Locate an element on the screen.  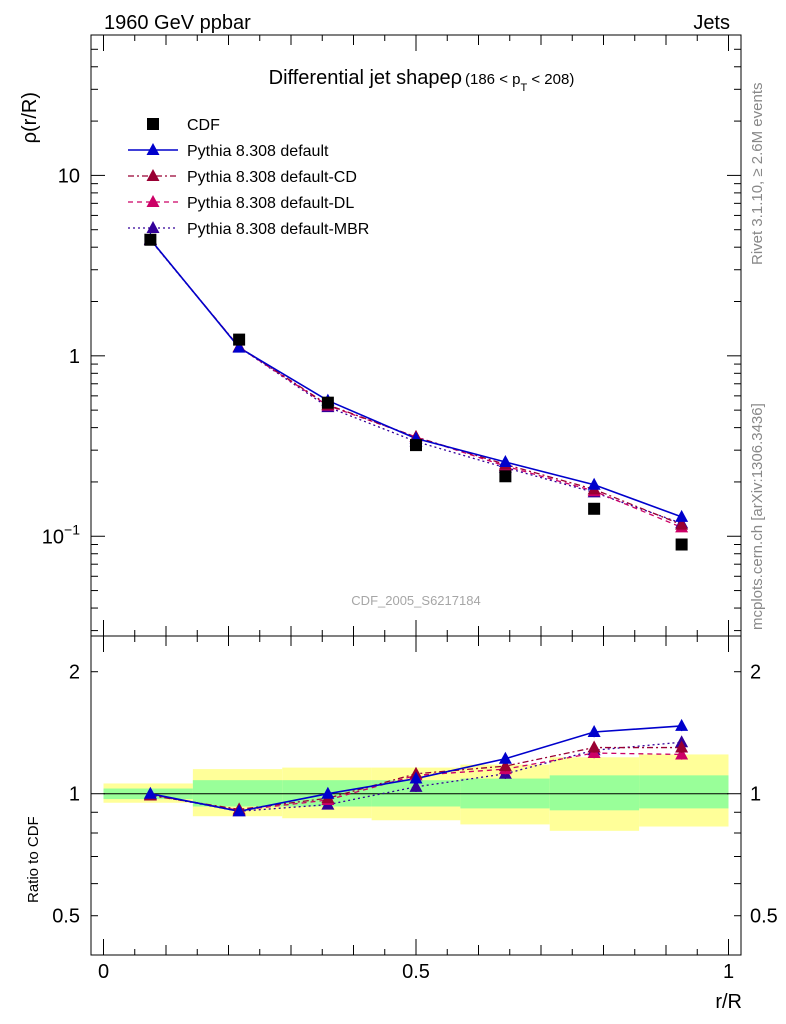
upper-y-axis-label: ρ(r/R) is located at coordinates (30, 117).